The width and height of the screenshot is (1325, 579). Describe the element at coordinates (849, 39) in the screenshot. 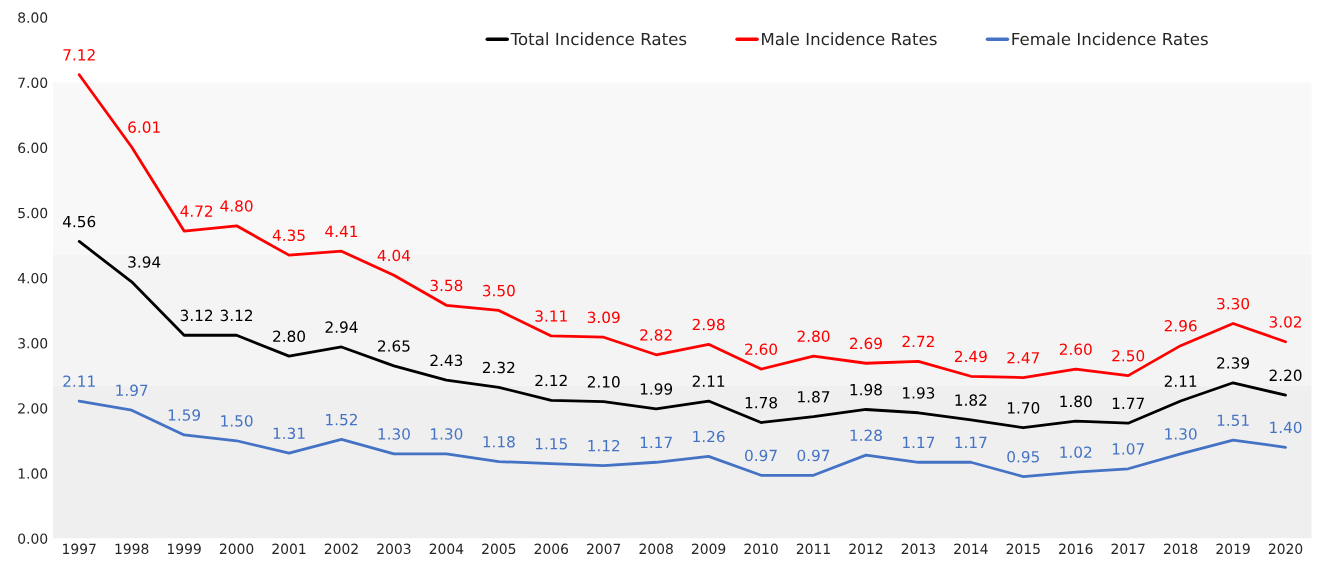

I see `legend-label: Male Incidence Rates` at that location.